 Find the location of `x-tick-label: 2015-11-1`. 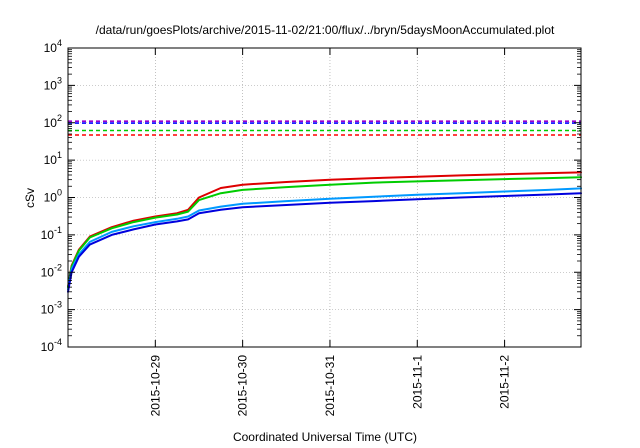

x-tick-label: 2015-11-1 is located at coordinates (417, 382).